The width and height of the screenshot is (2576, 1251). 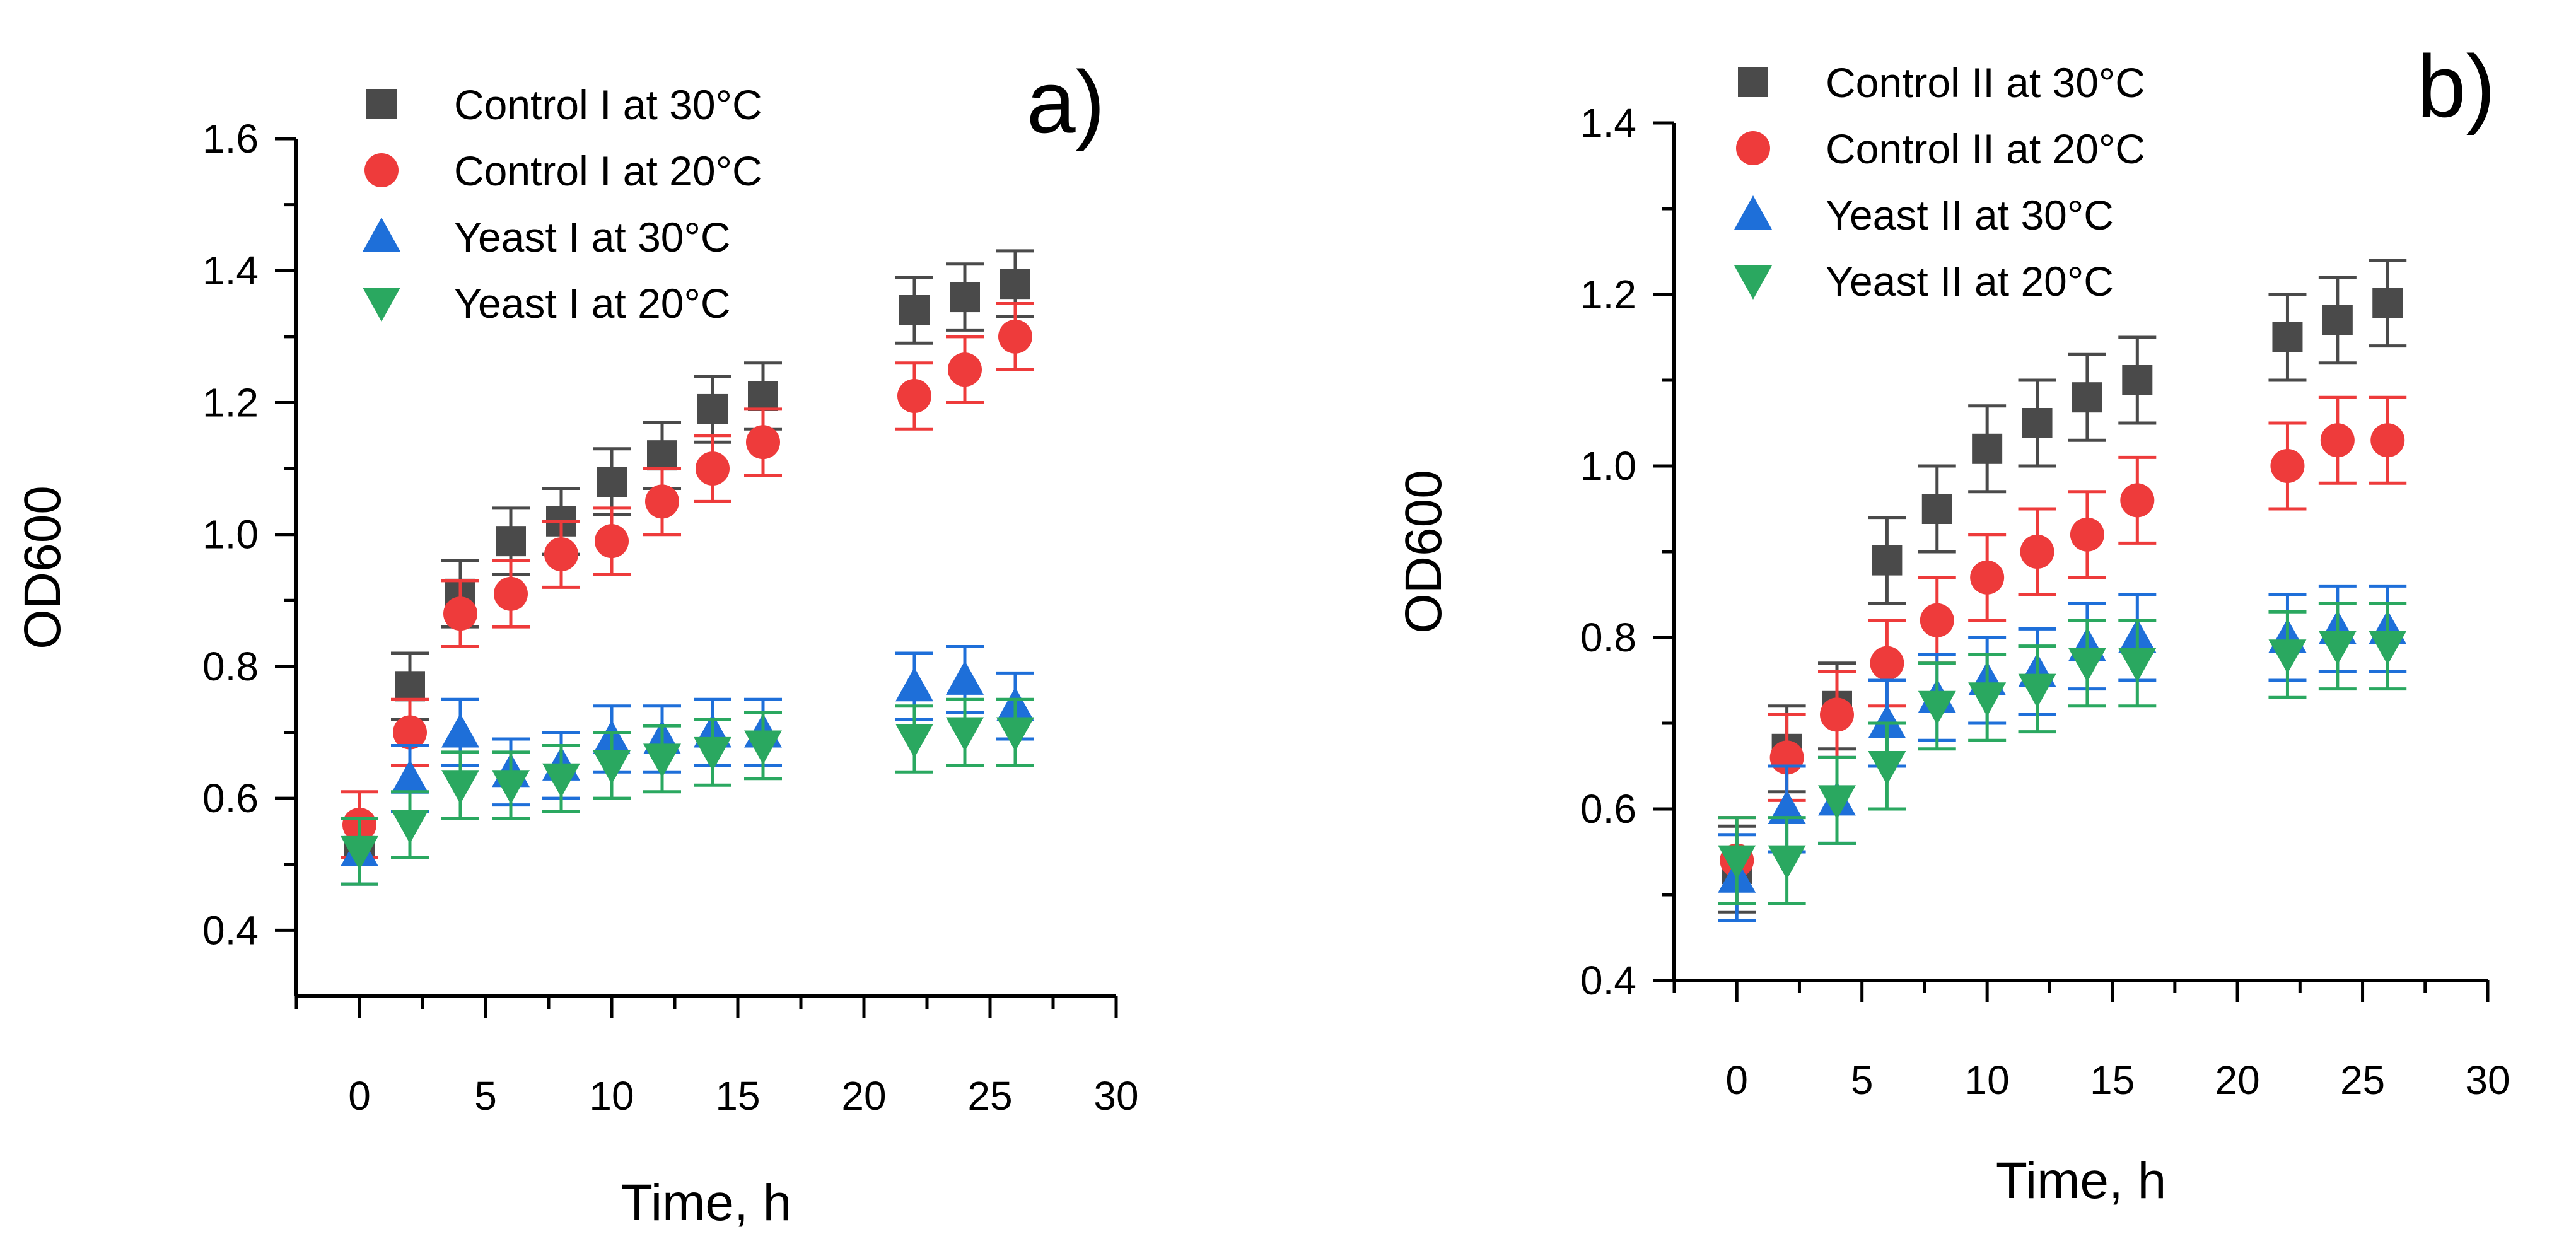 What do you see at coordinates (2456, 86) in the screenshot?
I see `panel-label: b)` at bounding box center [2456, 86].